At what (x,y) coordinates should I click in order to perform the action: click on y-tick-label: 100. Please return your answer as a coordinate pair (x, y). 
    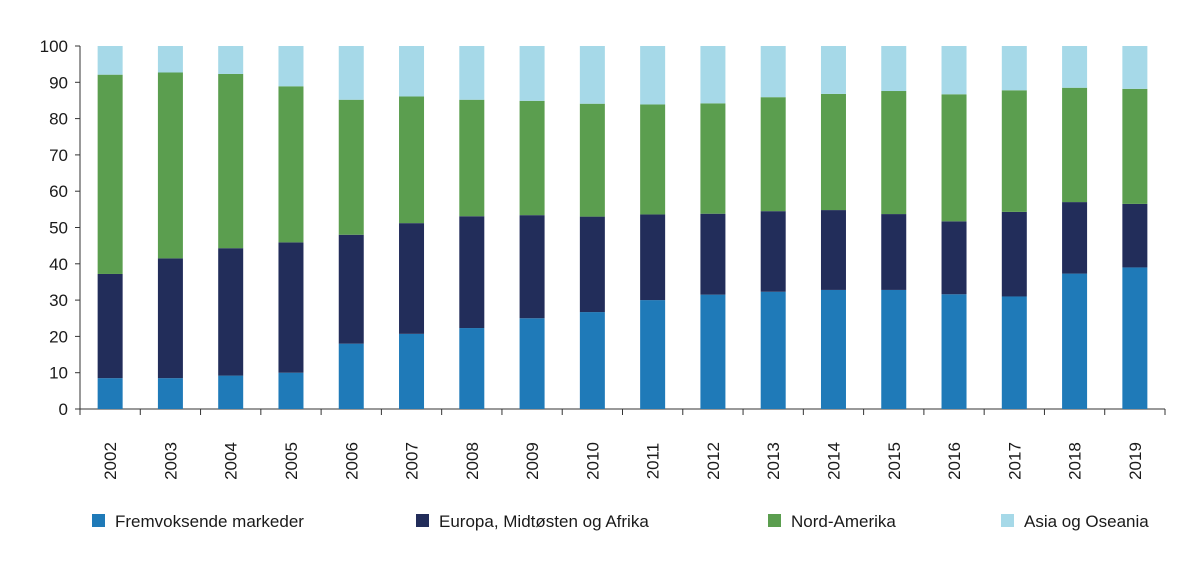
    Looking at the image, I should click on (54, 46).